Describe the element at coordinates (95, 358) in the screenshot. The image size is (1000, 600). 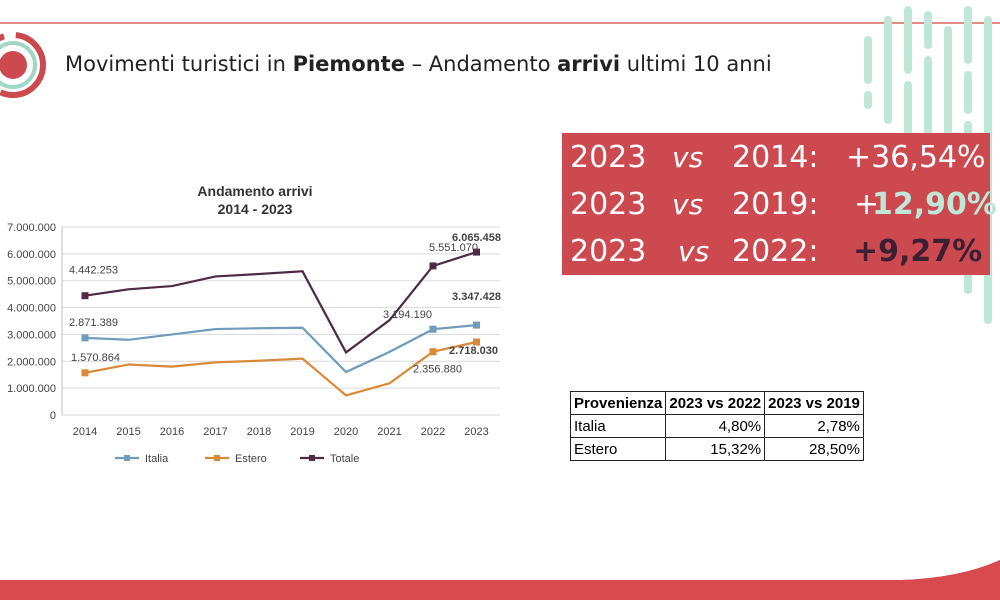
I see `data-label: 1.570.864` at that location.